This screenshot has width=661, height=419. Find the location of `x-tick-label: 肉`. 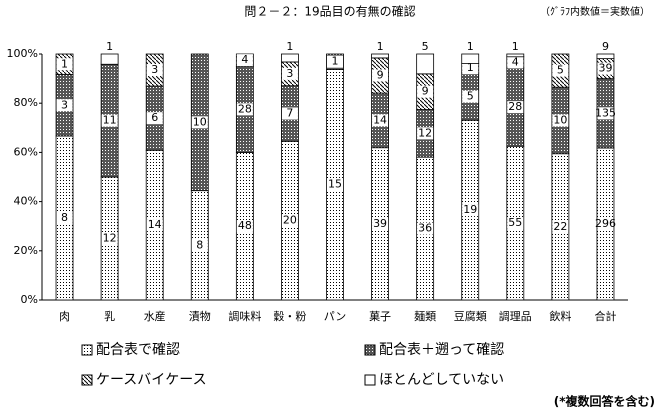

x-tick-label: 肉 is located at coordinates (64, 316).